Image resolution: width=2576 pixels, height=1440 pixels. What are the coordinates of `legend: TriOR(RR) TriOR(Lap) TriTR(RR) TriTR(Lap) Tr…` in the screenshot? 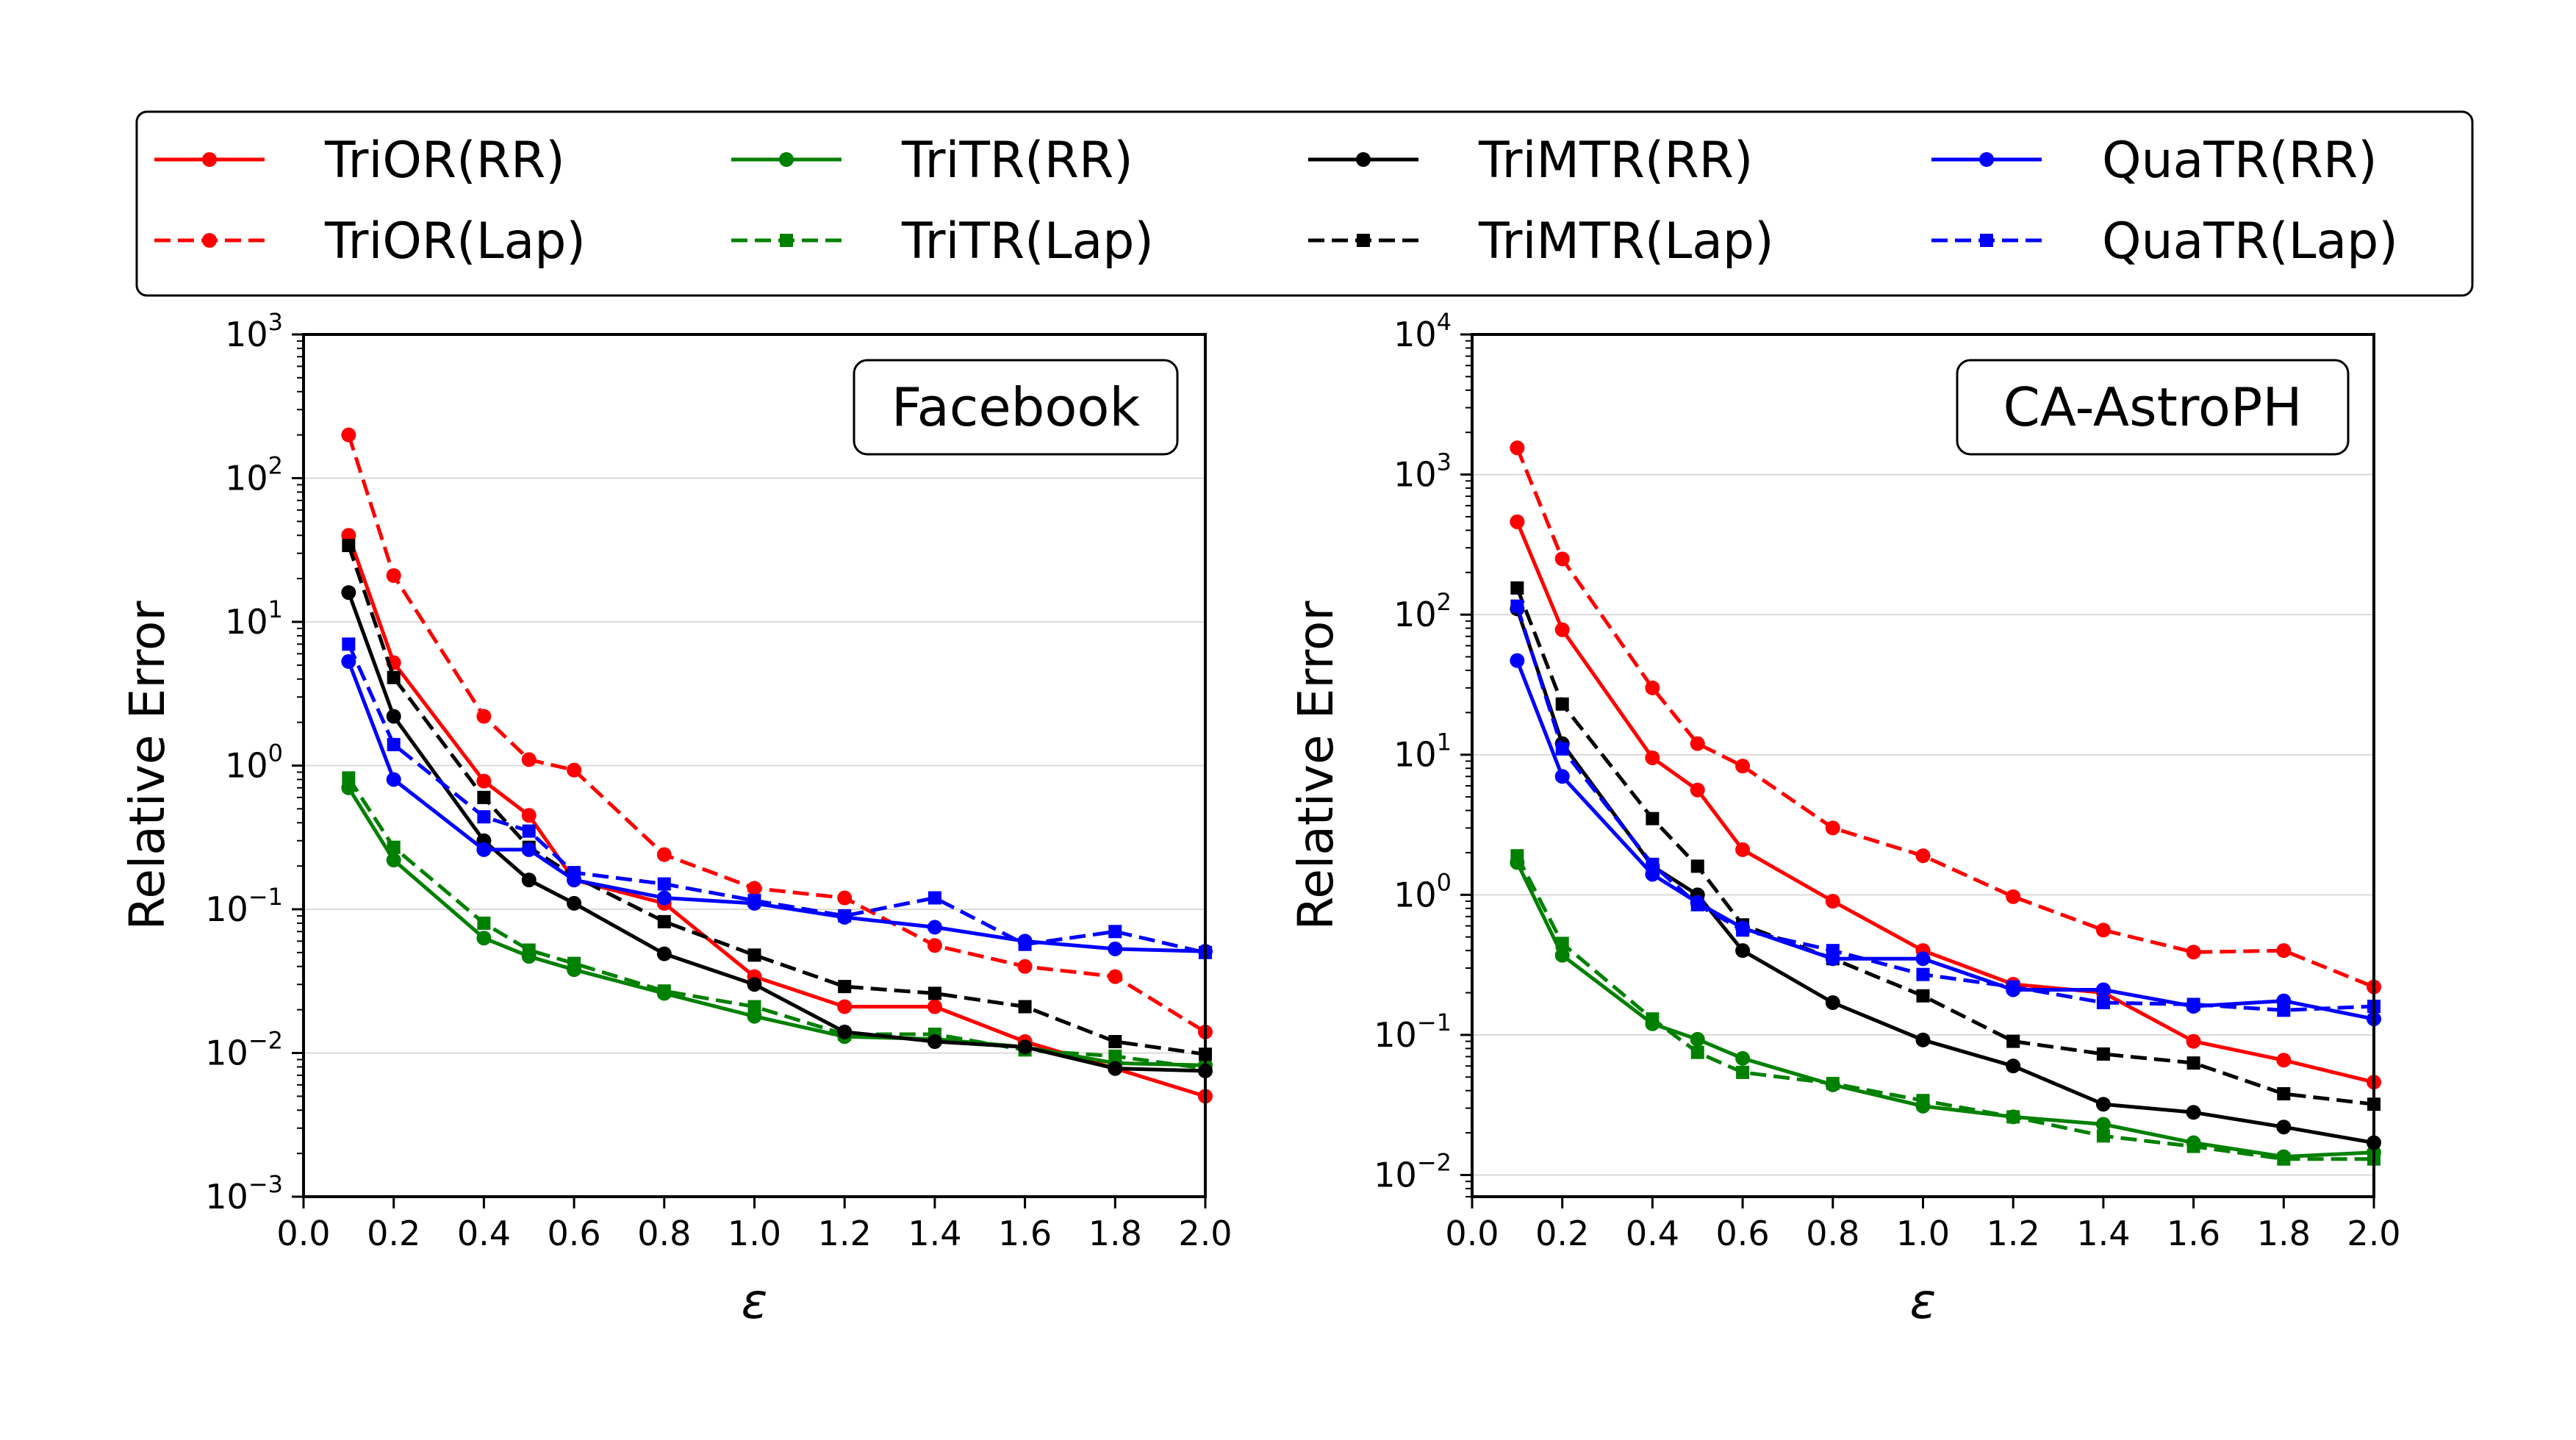 It's located at (1304, 203).